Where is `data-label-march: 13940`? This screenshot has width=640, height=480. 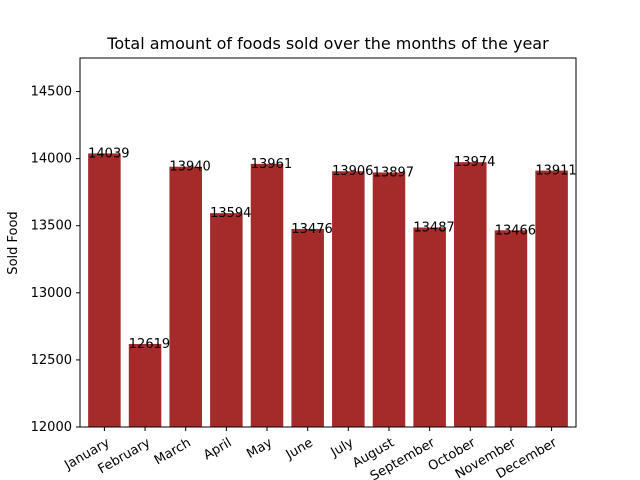
data-label-march: 13940 is located at coordinates (189, 167).